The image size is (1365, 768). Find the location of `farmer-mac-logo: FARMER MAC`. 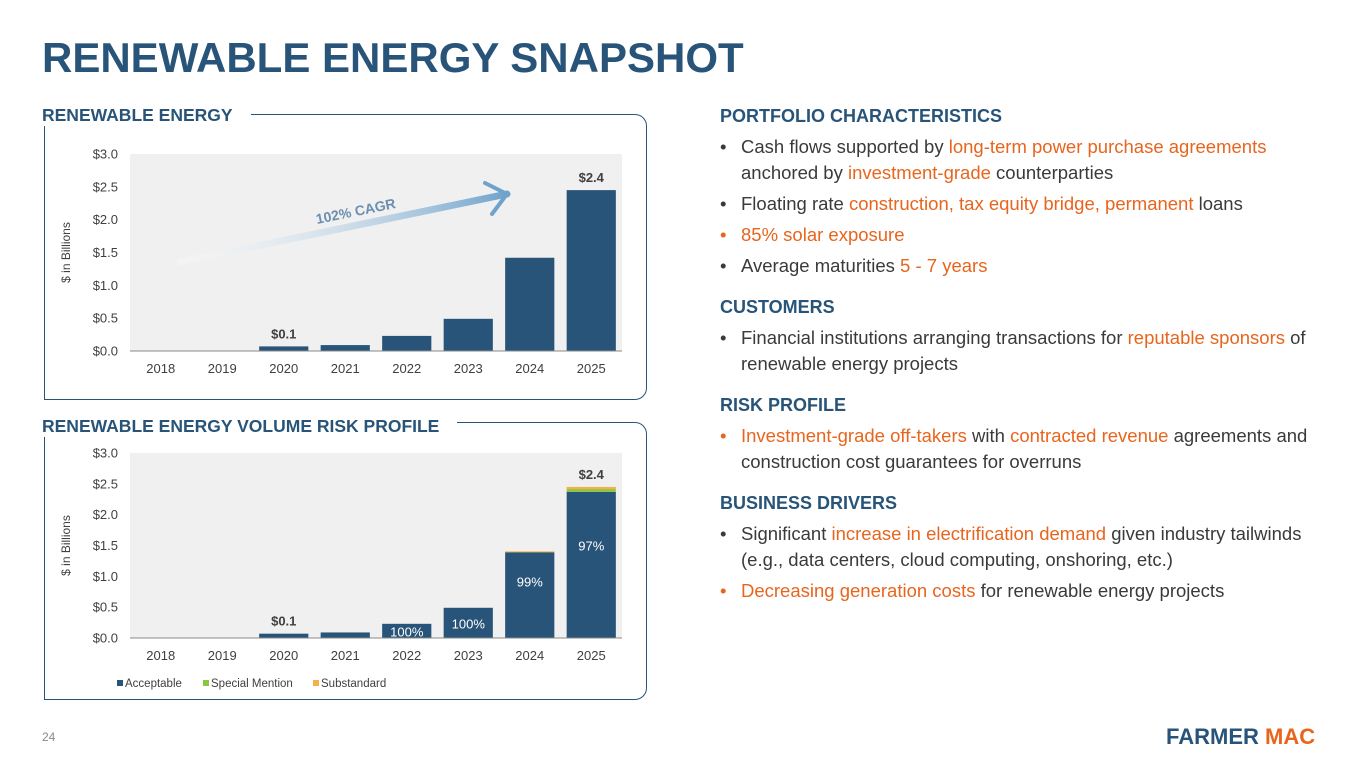

farmer-mac-logo: FARMER MAC is located at coordinates (1240, 737).